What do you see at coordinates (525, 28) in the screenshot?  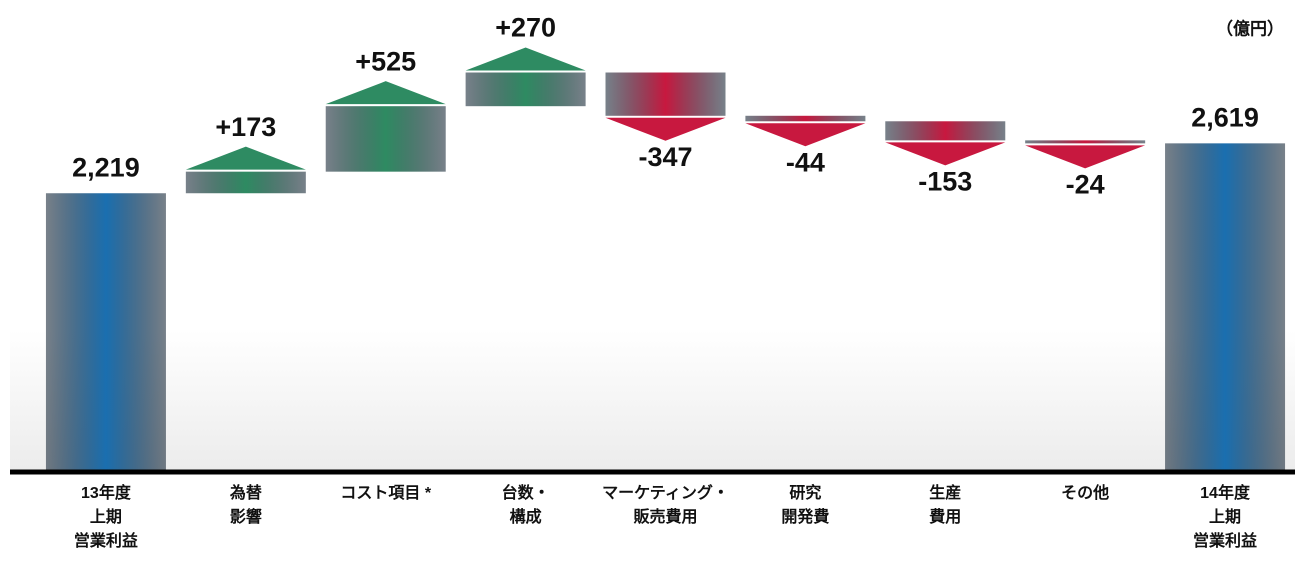 I see `value-label: +270` at bounding box center [525, 28].